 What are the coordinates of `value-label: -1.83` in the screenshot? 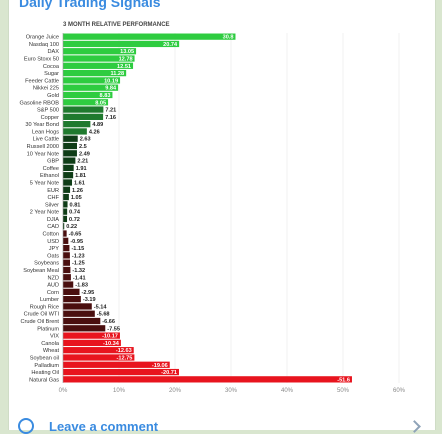 It's located at (81, 286).